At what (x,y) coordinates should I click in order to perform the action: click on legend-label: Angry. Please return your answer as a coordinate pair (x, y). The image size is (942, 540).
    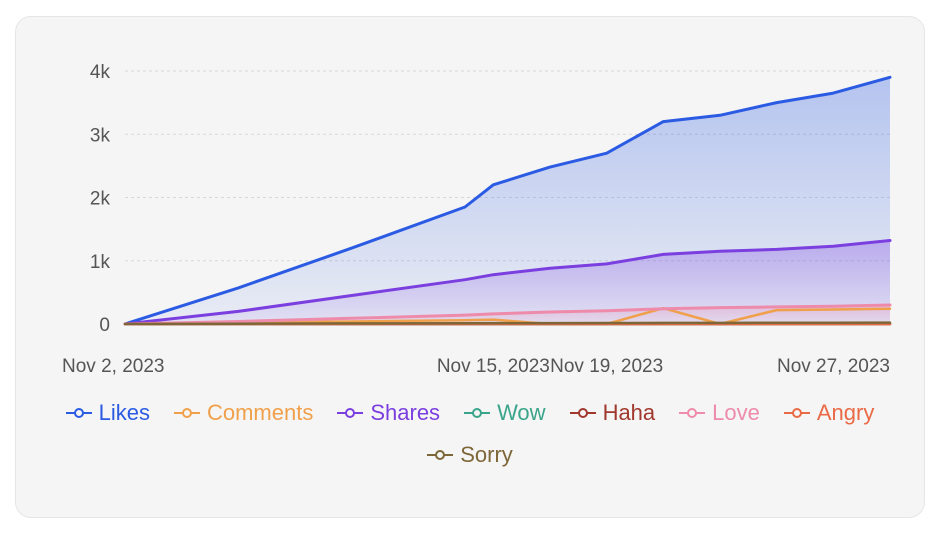
    Looking at the image, I should click on (845, 412).